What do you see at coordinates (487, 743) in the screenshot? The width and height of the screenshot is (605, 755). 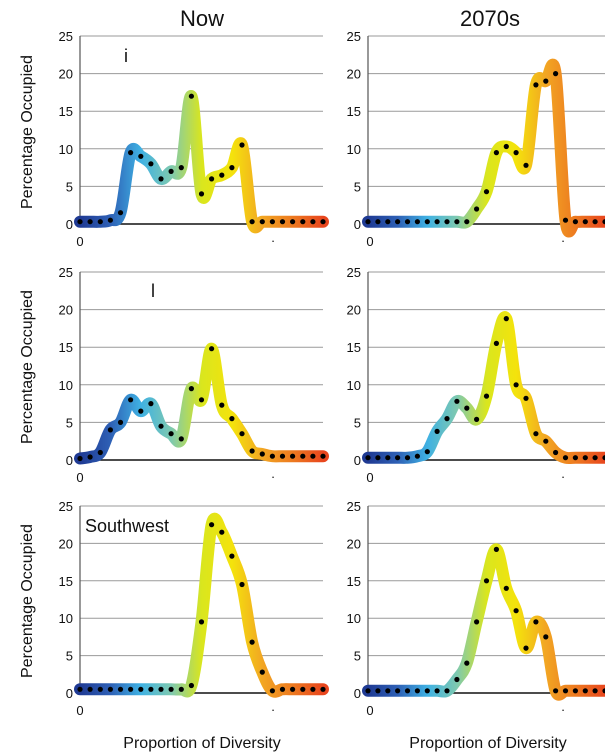 I see `x-axis-label-2070s: Proportion of Diversity` at bounding box center [487, 743].